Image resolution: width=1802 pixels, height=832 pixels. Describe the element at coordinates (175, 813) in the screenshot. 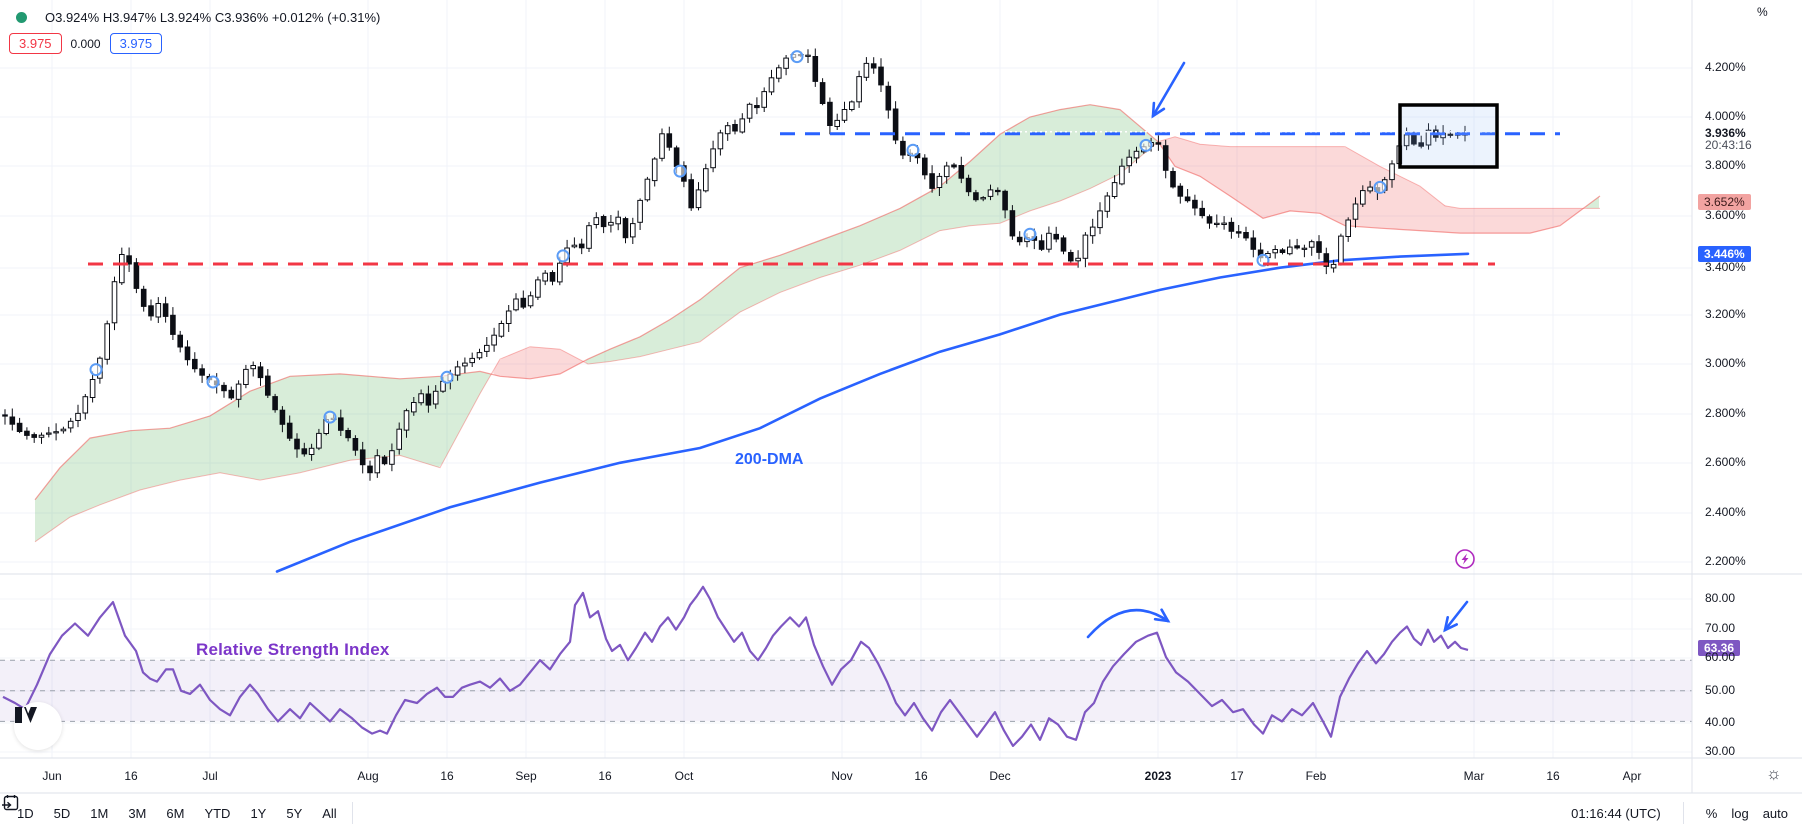

I see `range-button-6m: 6M` at that location.